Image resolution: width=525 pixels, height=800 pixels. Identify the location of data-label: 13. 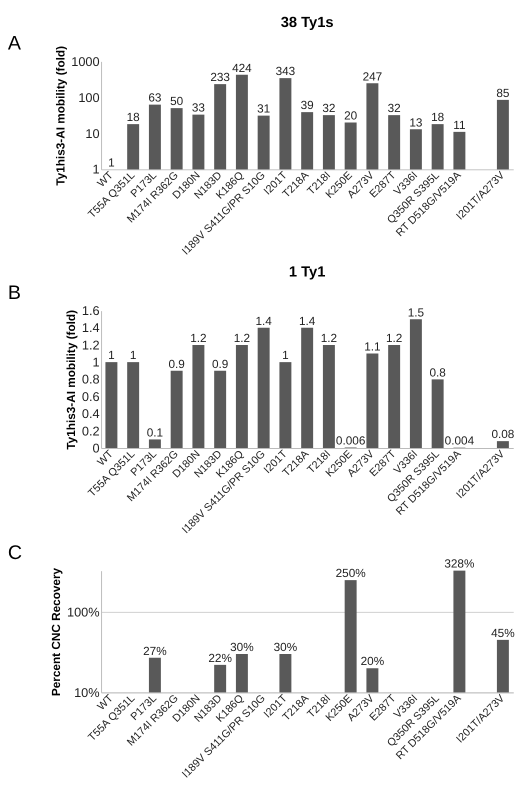
(416, 123).